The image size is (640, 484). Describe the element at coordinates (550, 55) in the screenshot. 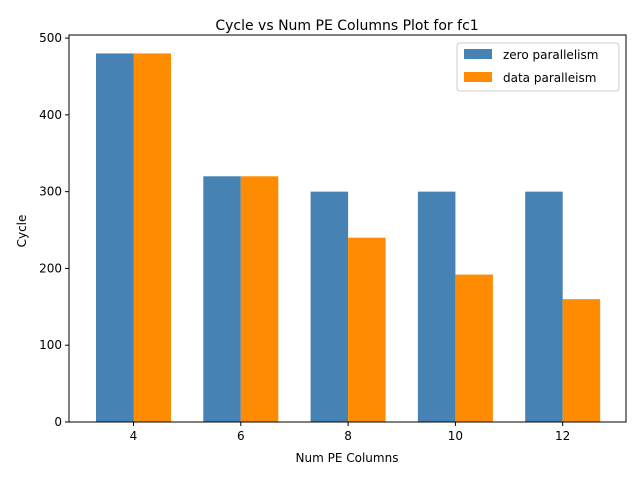

I see `legend-label-zero-parallelism: zero parallelism` at that location.